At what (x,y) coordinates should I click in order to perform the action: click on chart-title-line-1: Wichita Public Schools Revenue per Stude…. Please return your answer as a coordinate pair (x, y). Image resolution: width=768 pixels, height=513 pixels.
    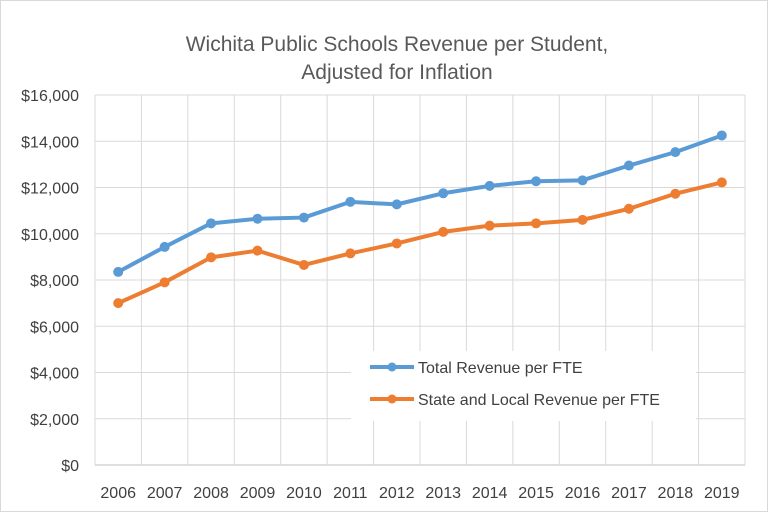
    Looking at the image, I should click on (397, 44).